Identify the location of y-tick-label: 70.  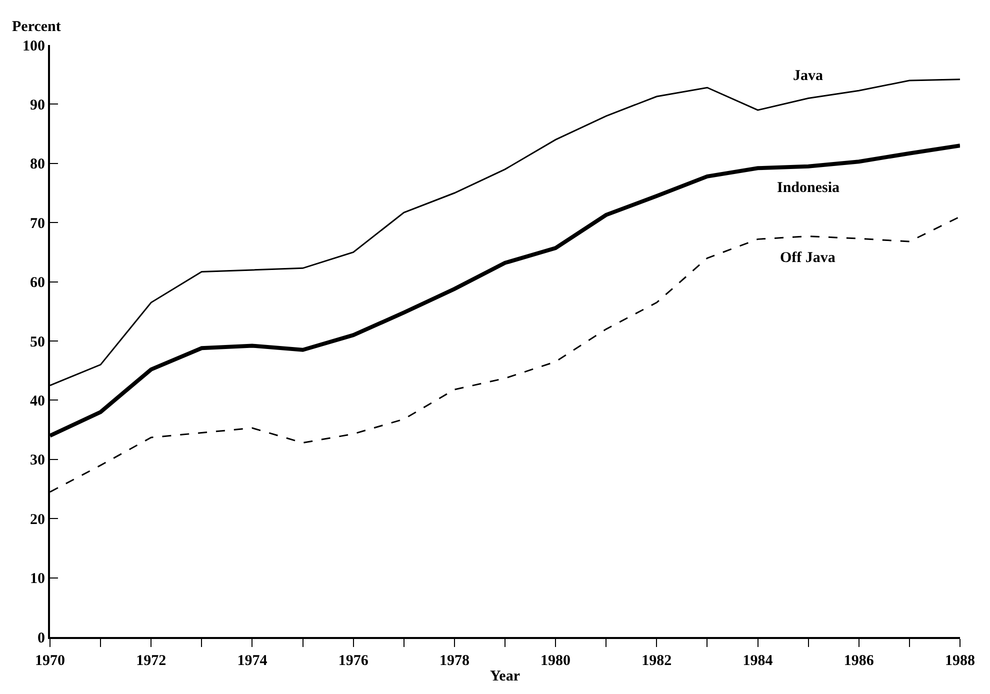
(37, 224).